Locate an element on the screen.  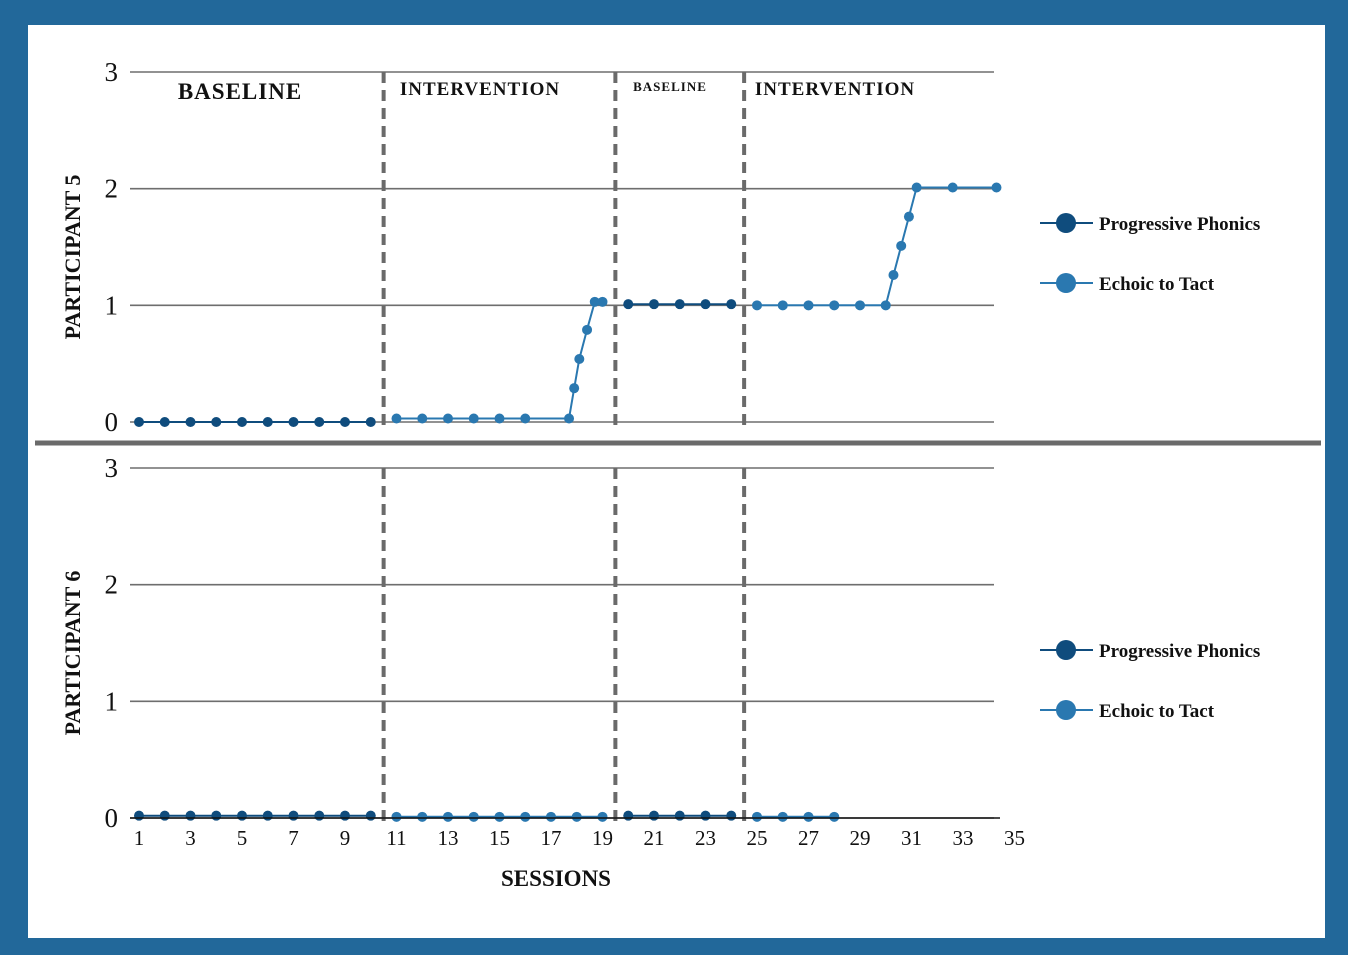
x-tick-label: 15 is located at coordinates (499, 838).